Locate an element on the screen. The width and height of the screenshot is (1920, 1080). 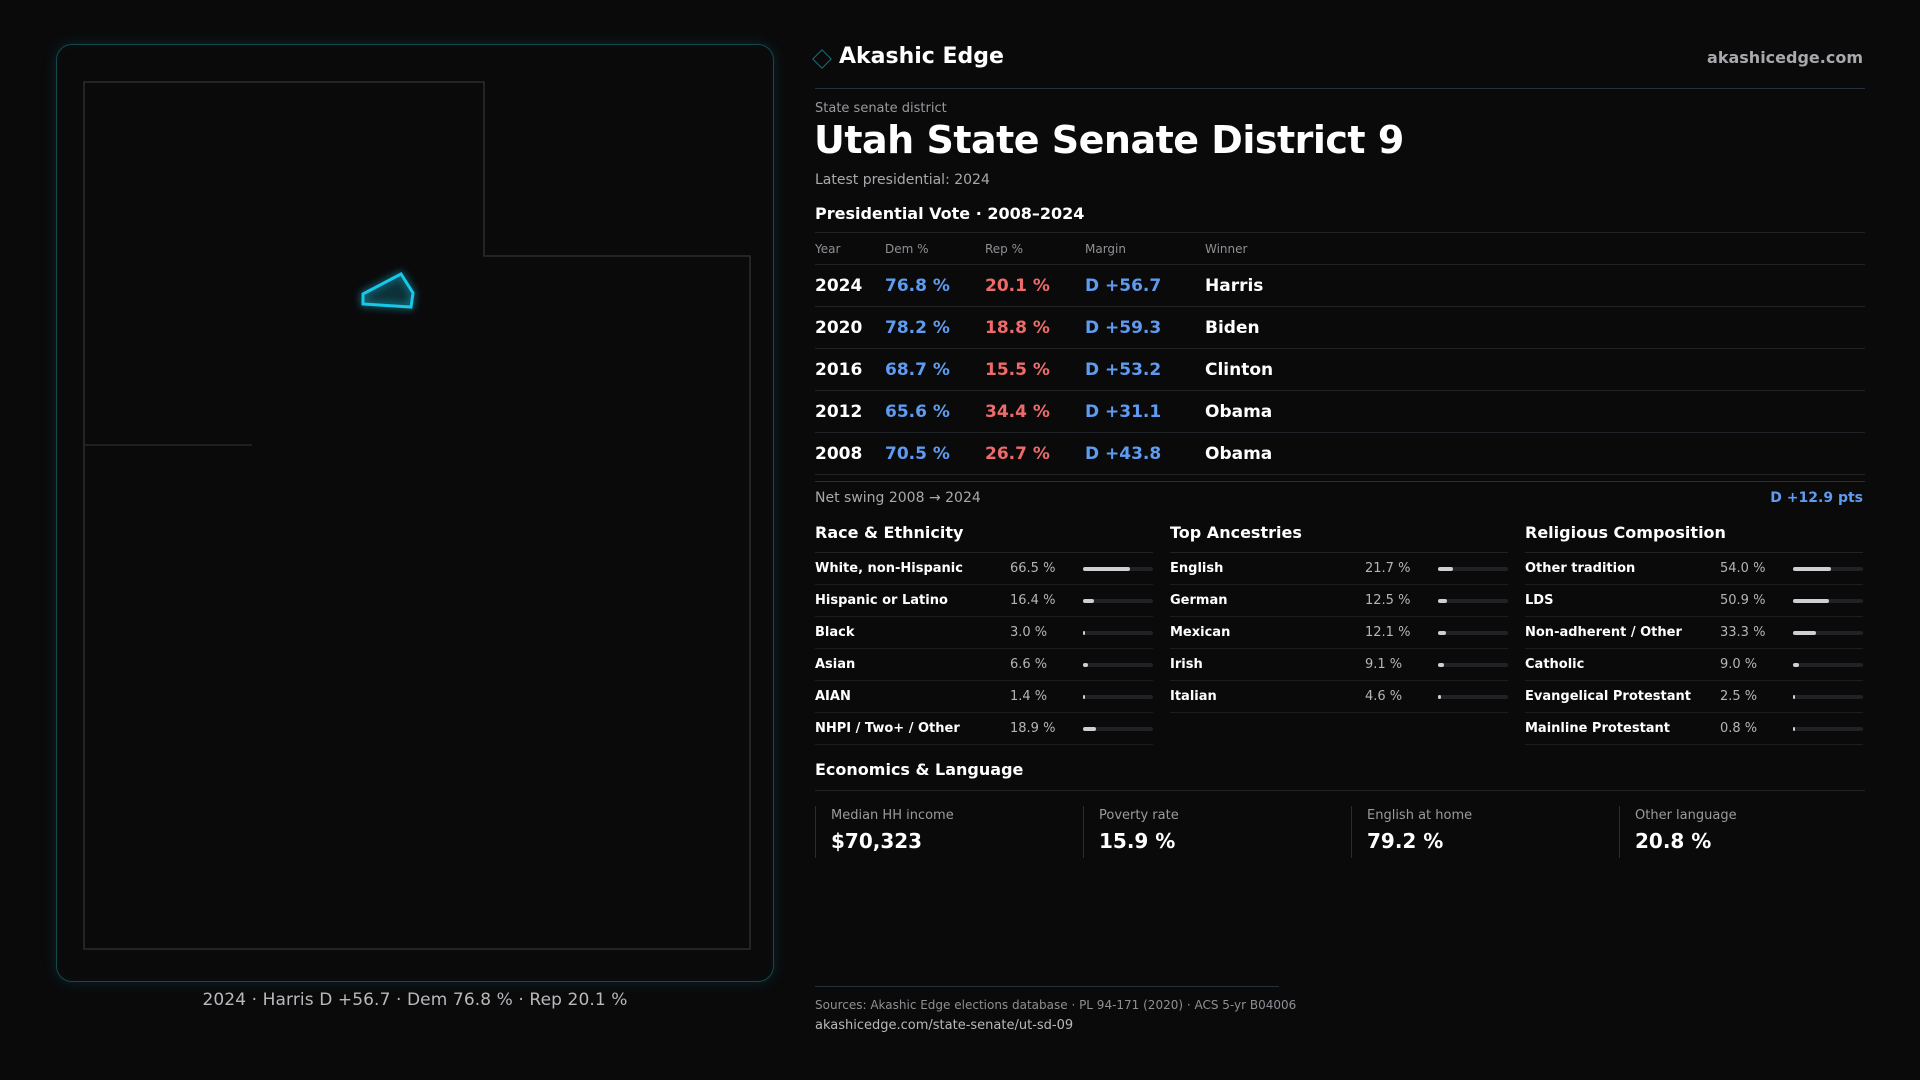
margin-cell: D +43.8 is located at coordinates (1123, 453).